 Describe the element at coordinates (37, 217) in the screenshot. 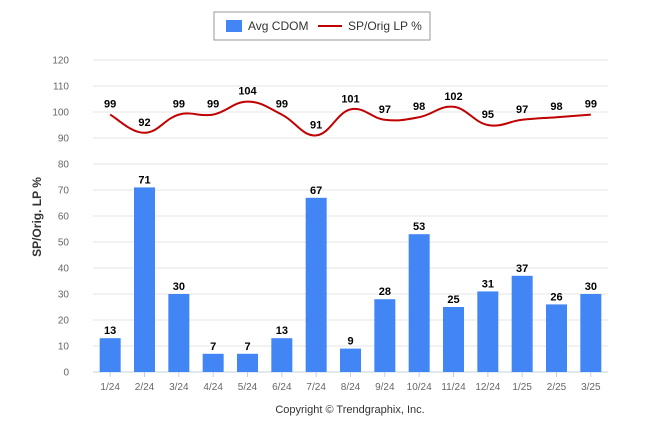

I see `y-axis-title: SP/Orig. LP %` at that location.